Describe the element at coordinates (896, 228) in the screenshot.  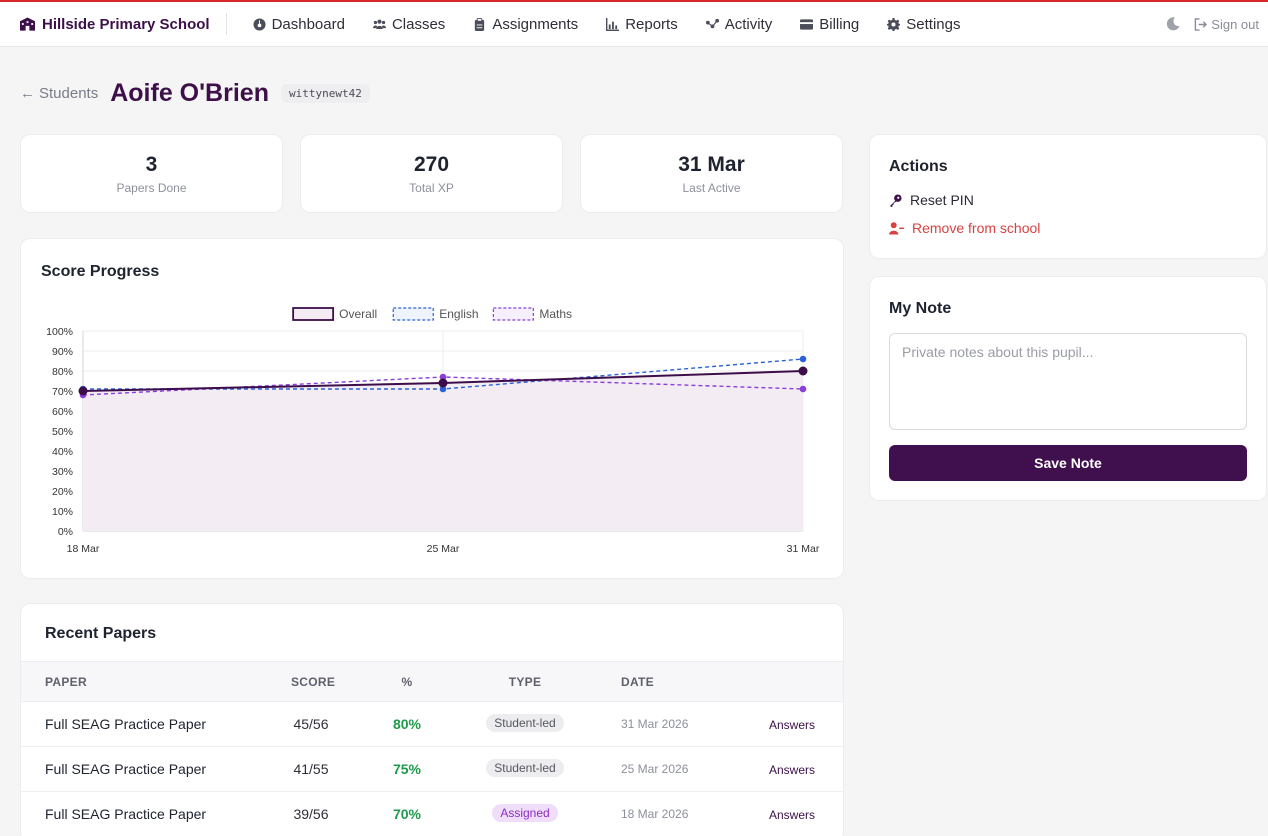
I see `user-minus-icon` at that location.